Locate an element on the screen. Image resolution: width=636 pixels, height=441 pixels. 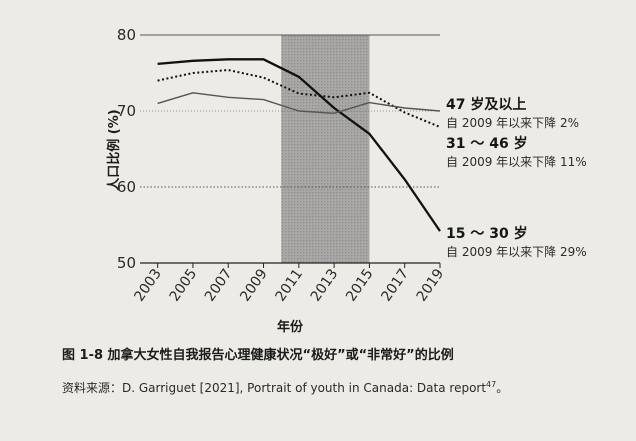
source-end: 。 is located at coordinates (502, 388).